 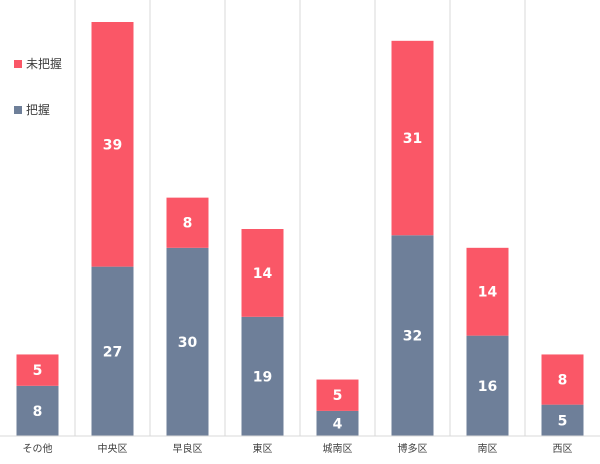 I want to click on category-label: 博多区, so click(x=413, y=448).